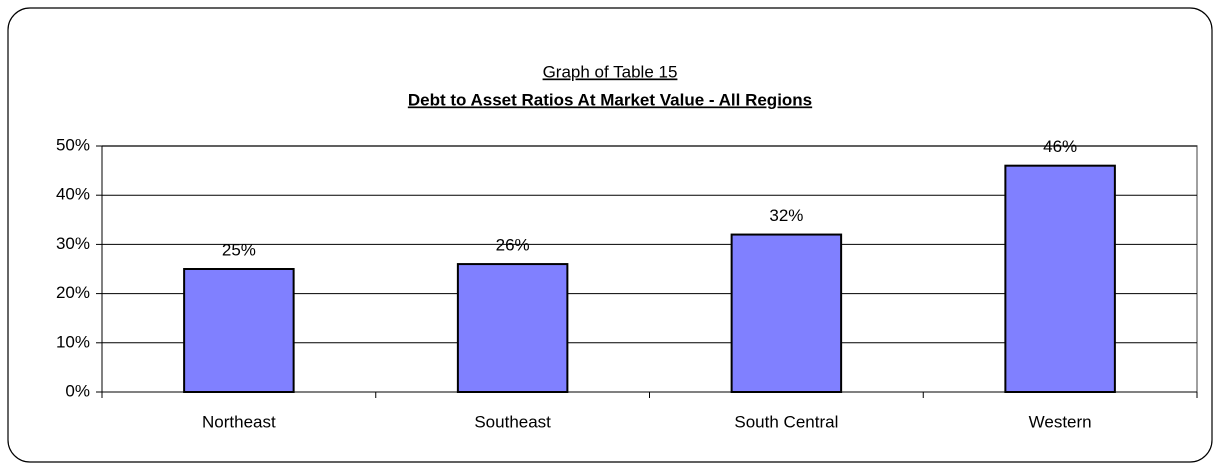  I want to click on data-label: 25%, so click(239, 249).